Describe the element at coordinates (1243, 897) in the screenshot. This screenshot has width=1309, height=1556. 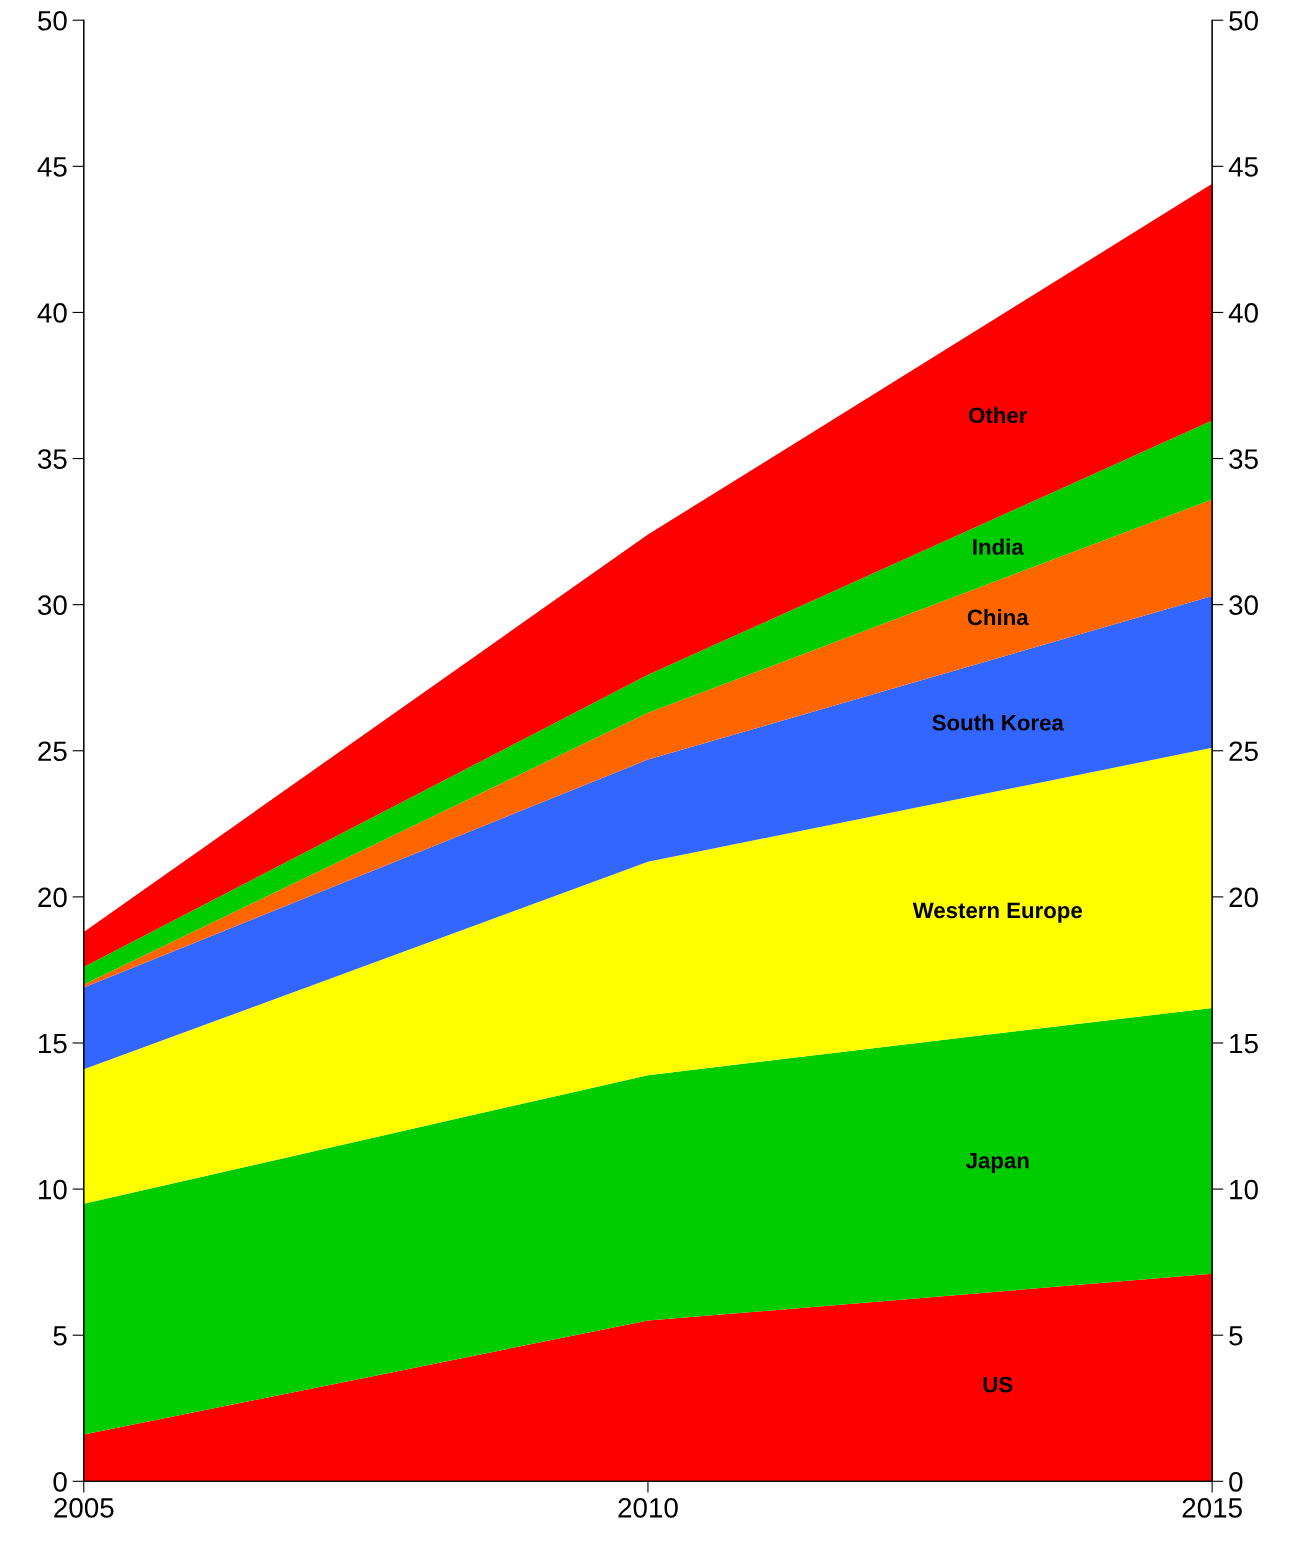
I see `y2-tick-label: 20` at that location.